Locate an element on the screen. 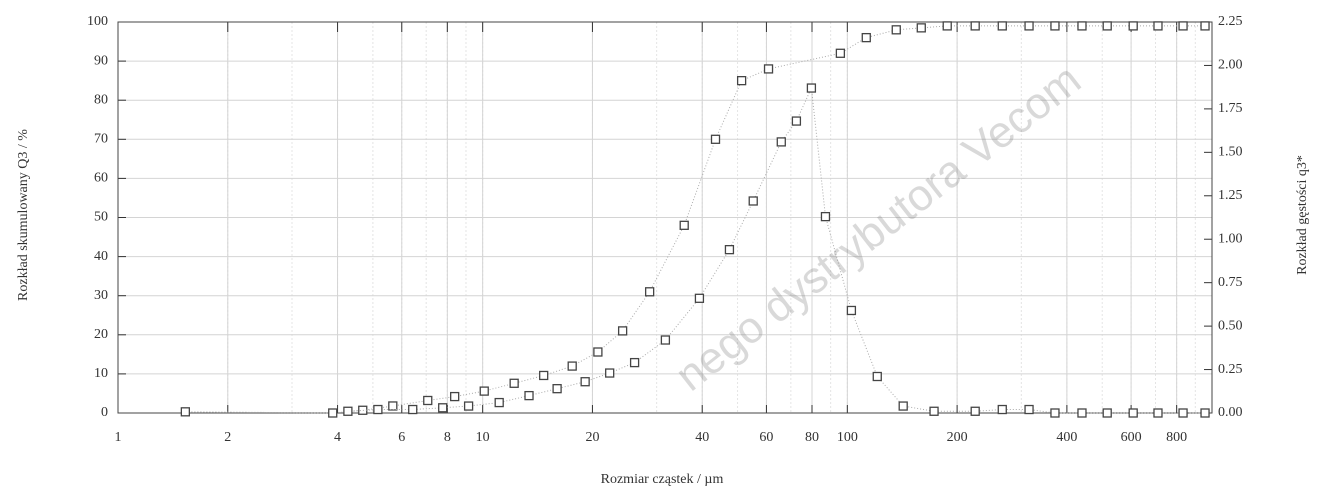  x-tick-label: 4 is located at coordinates (337, 437).